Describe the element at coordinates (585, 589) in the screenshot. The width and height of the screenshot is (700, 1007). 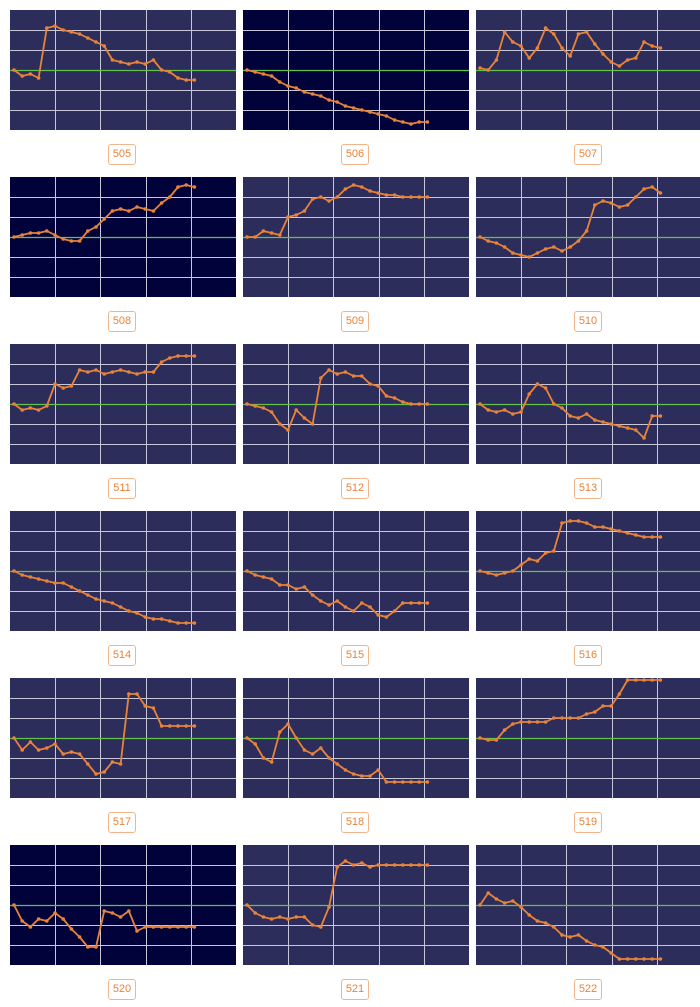
I see `chart-tile-516: 516` at that location.